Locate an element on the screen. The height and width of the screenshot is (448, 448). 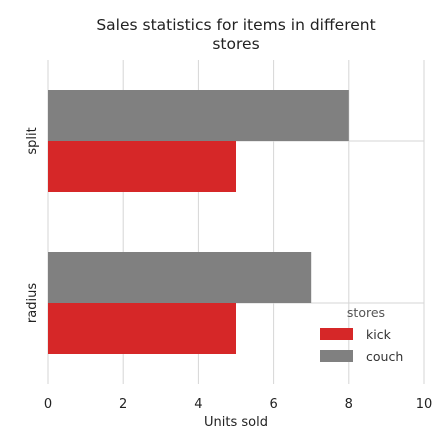
legend: stores kick couch is located at coordinates (361, 334).